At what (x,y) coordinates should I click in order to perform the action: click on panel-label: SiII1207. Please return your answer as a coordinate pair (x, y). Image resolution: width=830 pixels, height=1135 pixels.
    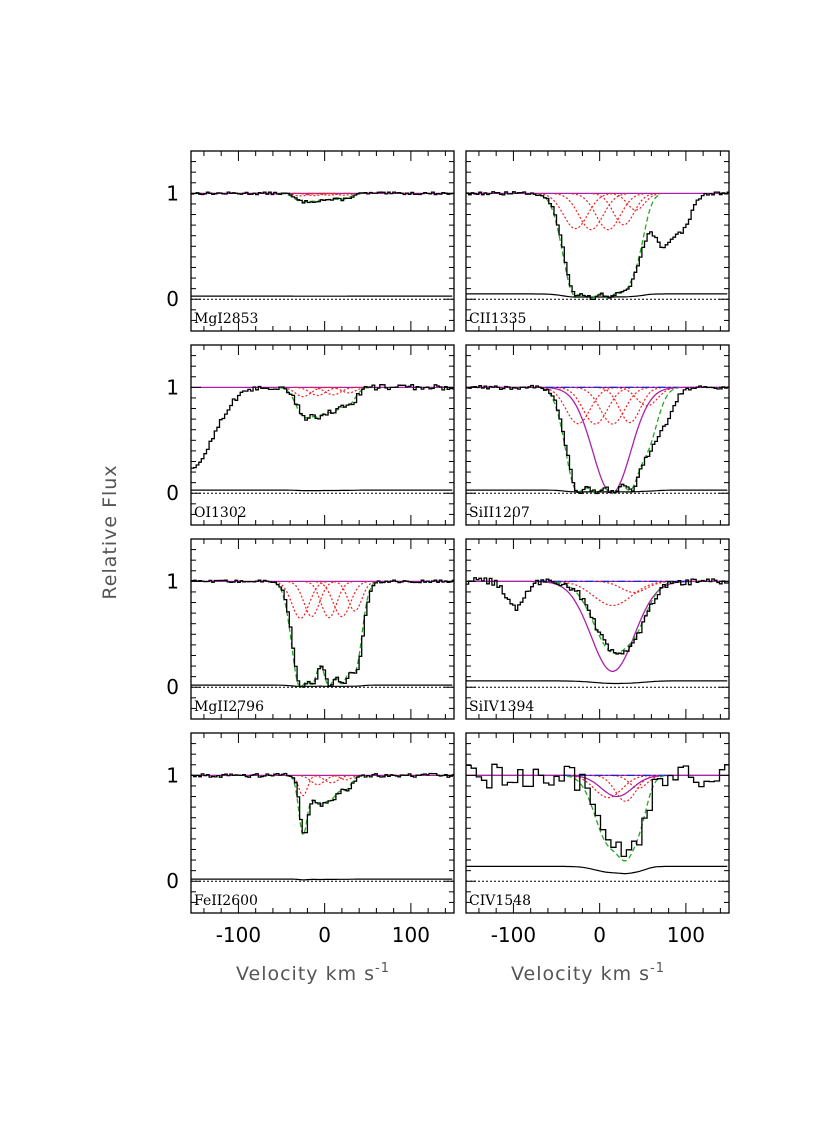
    Looking at the image, I should click on (499, 513).